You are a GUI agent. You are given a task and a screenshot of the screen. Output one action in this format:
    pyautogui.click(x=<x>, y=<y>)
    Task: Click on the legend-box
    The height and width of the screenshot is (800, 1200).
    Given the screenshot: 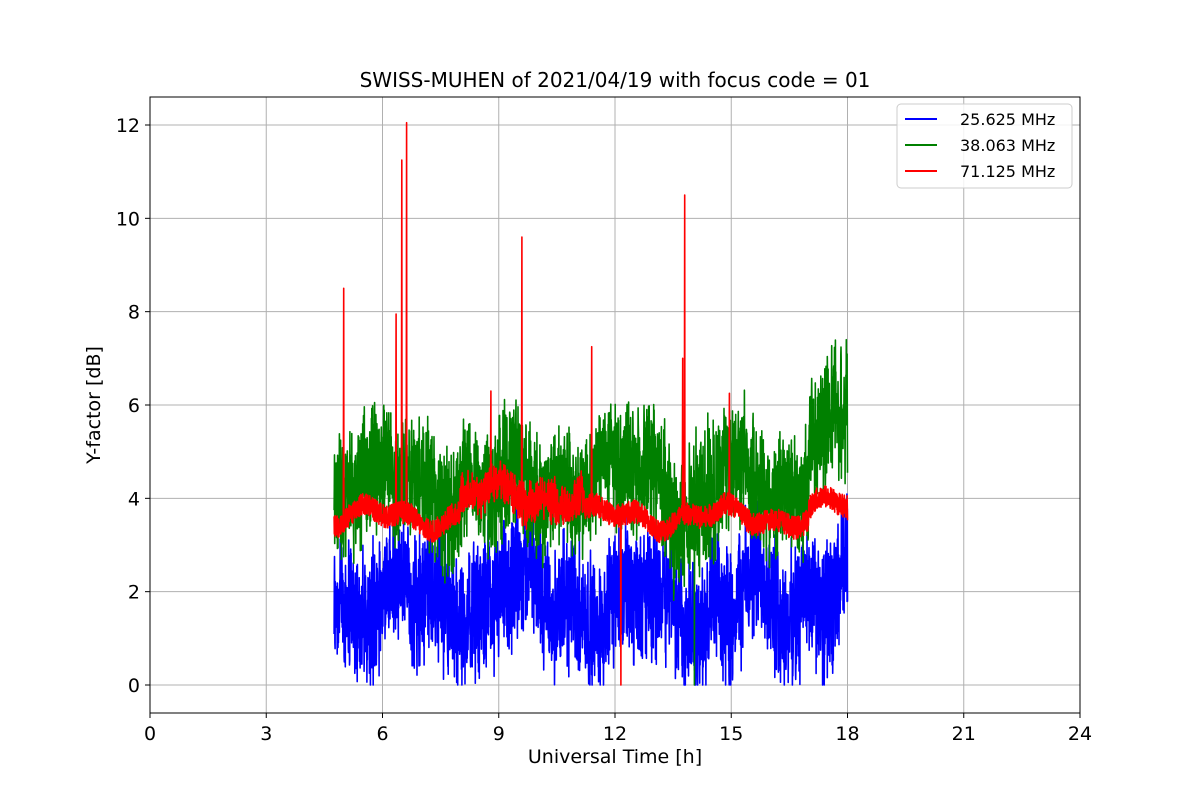 What is the action you would take?
    pyautogui.click(x=984, y=146)
    